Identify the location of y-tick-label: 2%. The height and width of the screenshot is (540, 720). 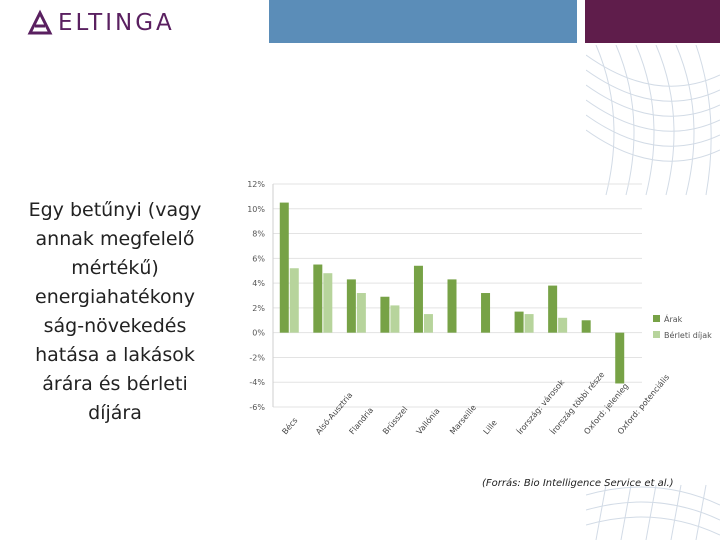
(258, 308).